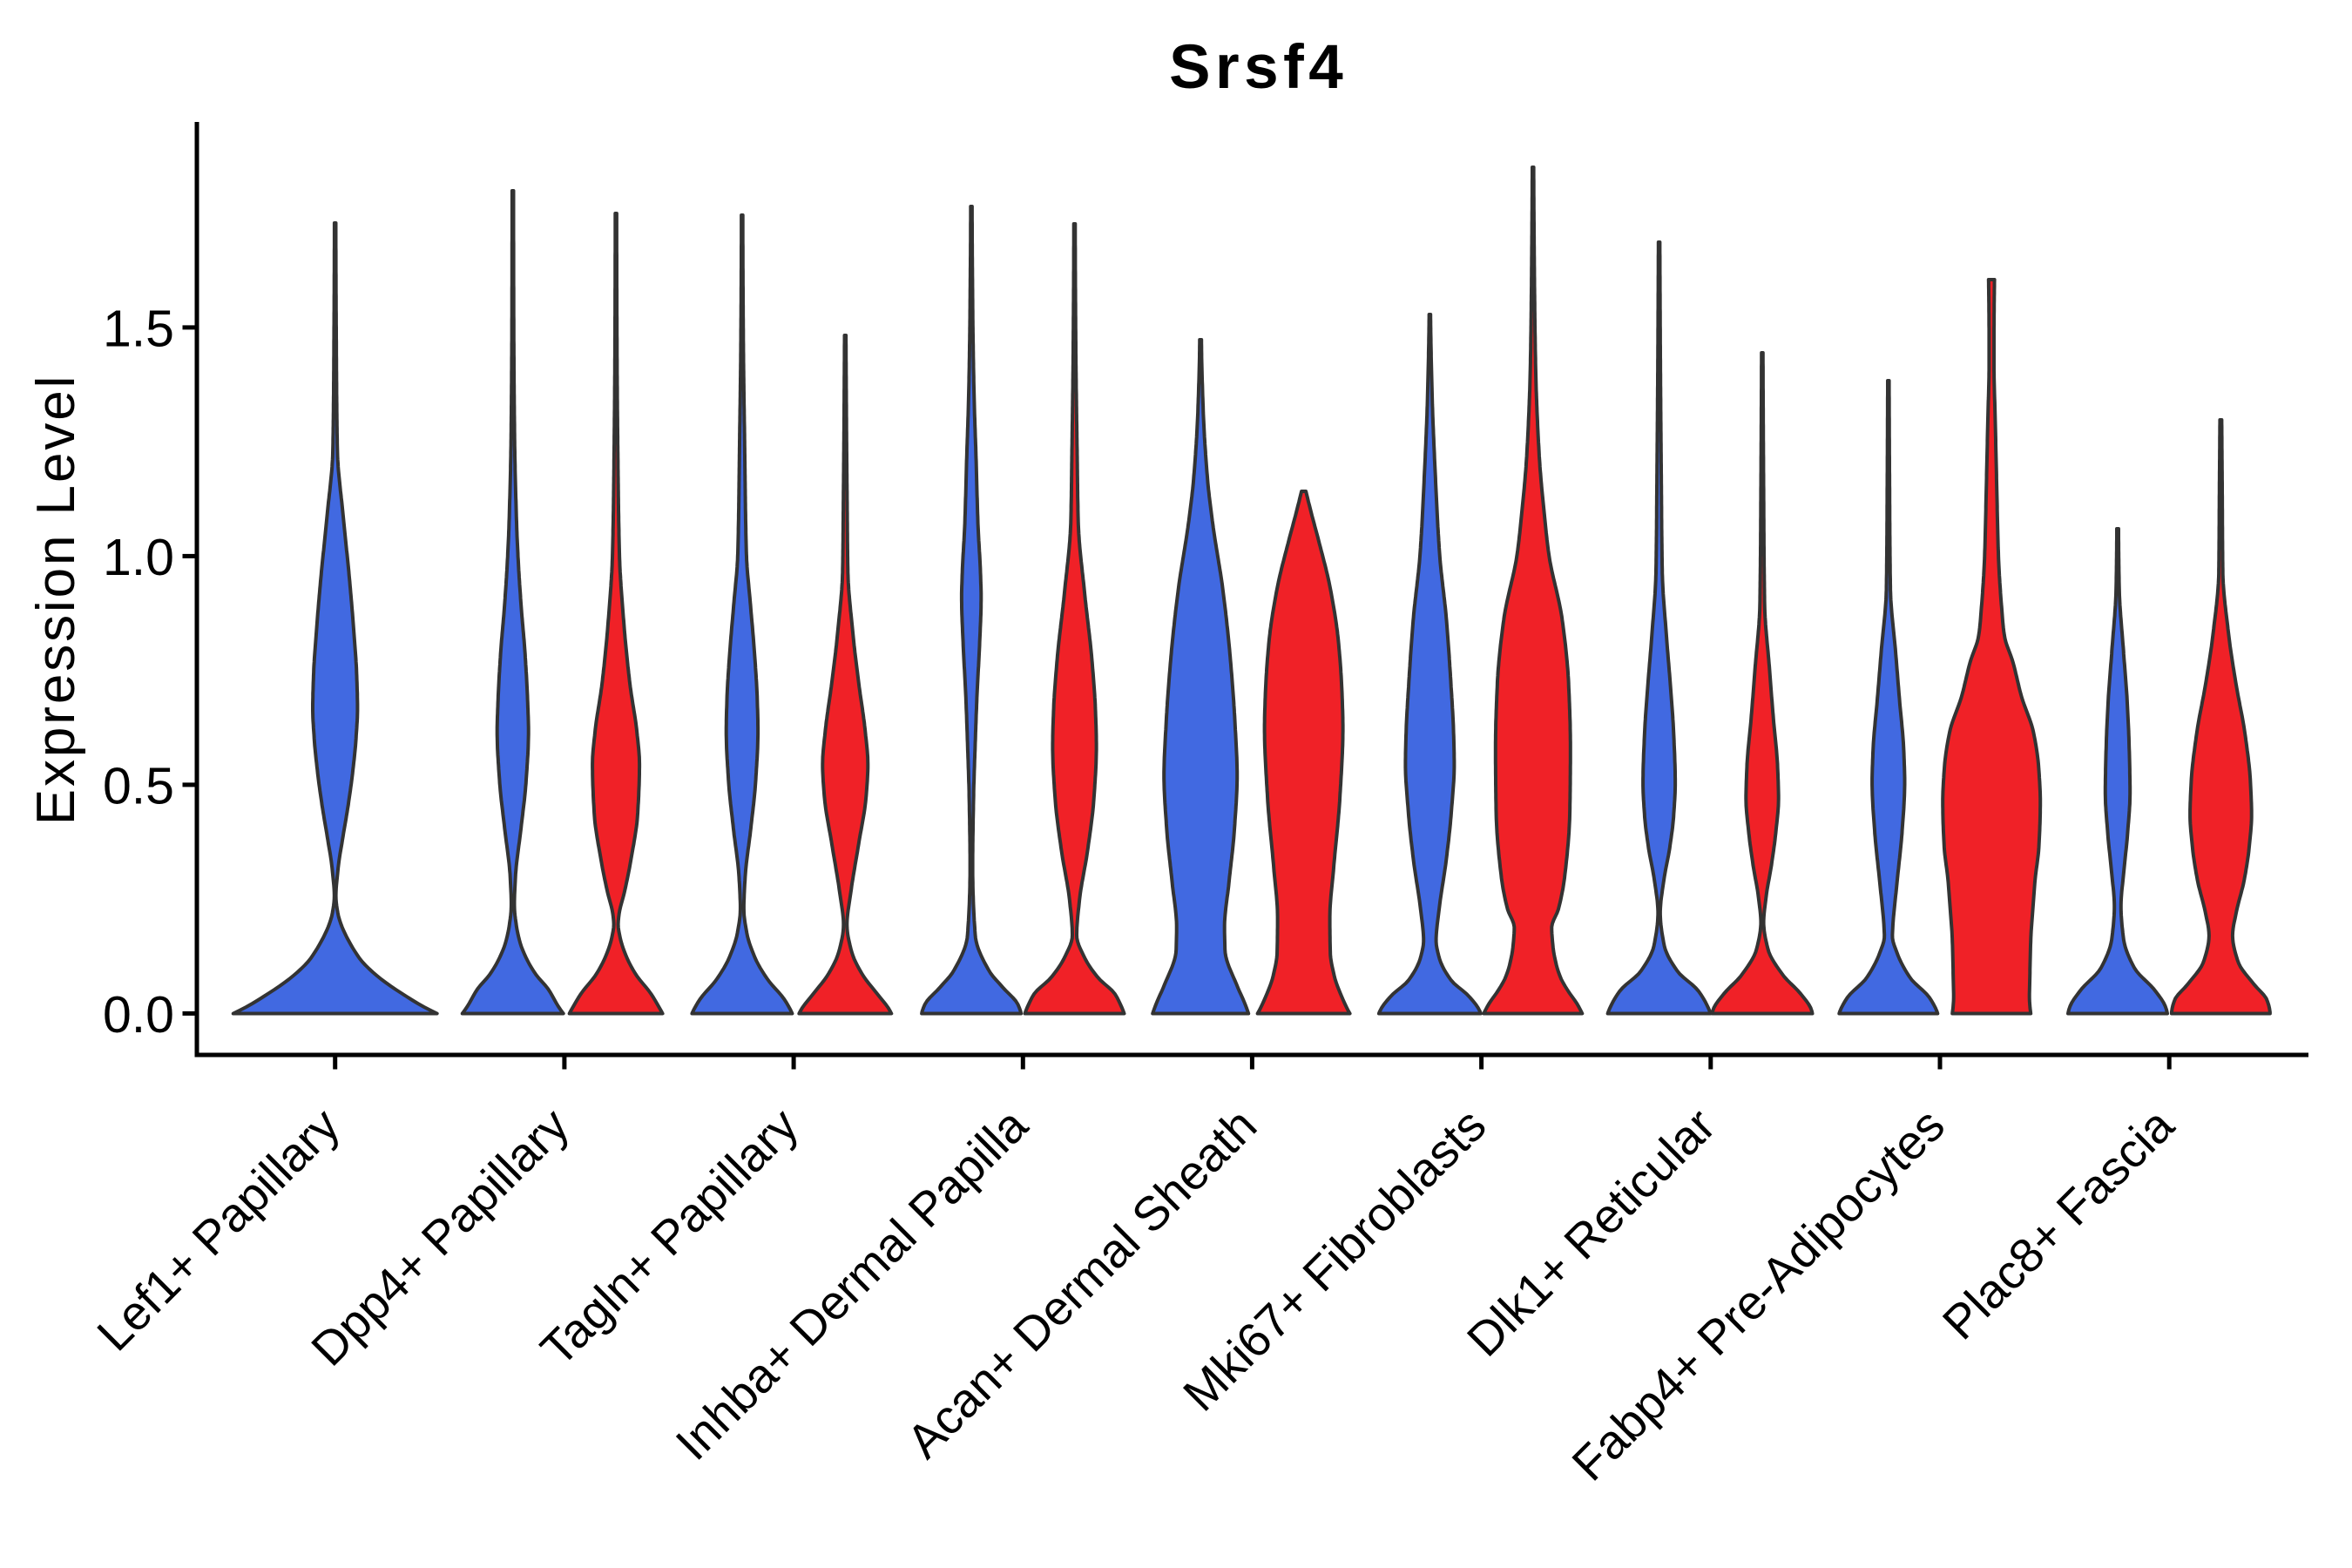 The width and height of the screenshot is (2352, 1568). I want to click on svg-text: 1.0, so click(138, 557).